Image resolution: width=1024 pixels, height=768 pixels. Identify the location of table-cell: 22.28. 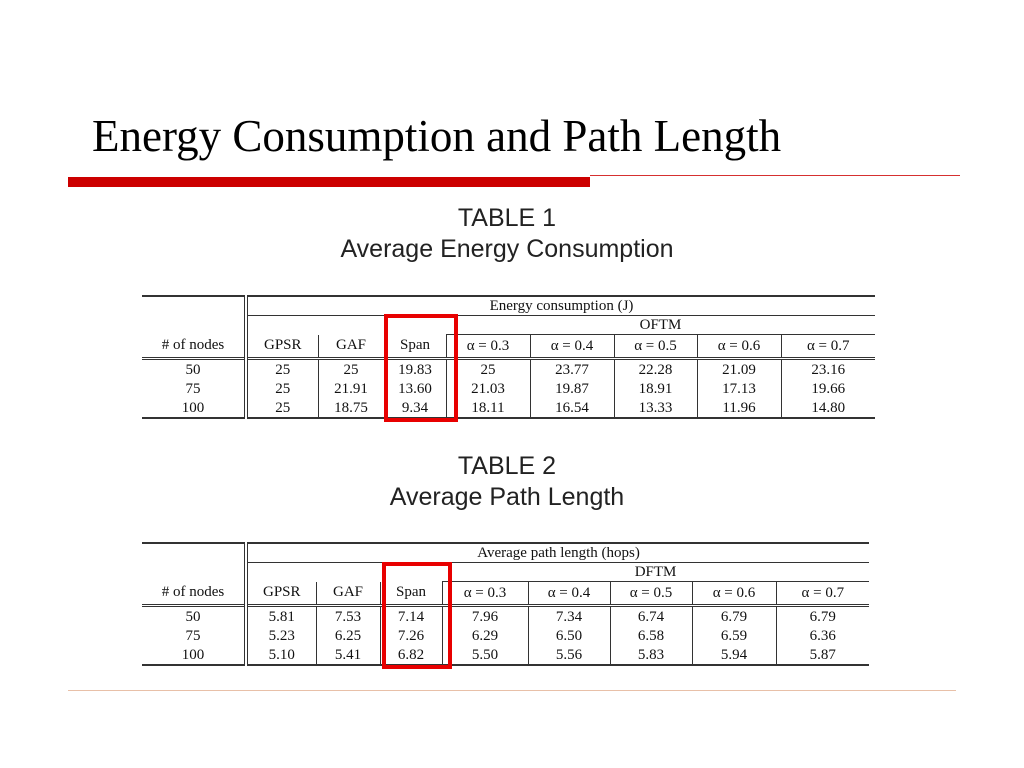
(656, 368).